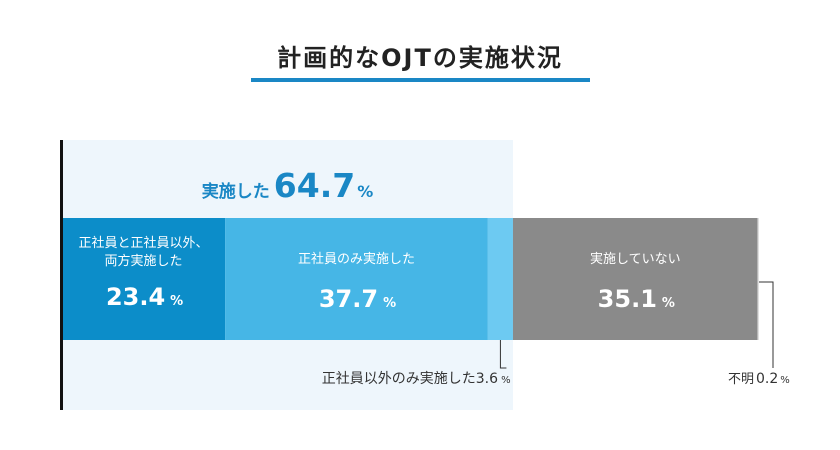 This screenshot has width=840, height=450. Describe the element at coordinates (144, 243) in the screenshot. I see `segment-1-label: 正社員と正社員以外、` at that location.